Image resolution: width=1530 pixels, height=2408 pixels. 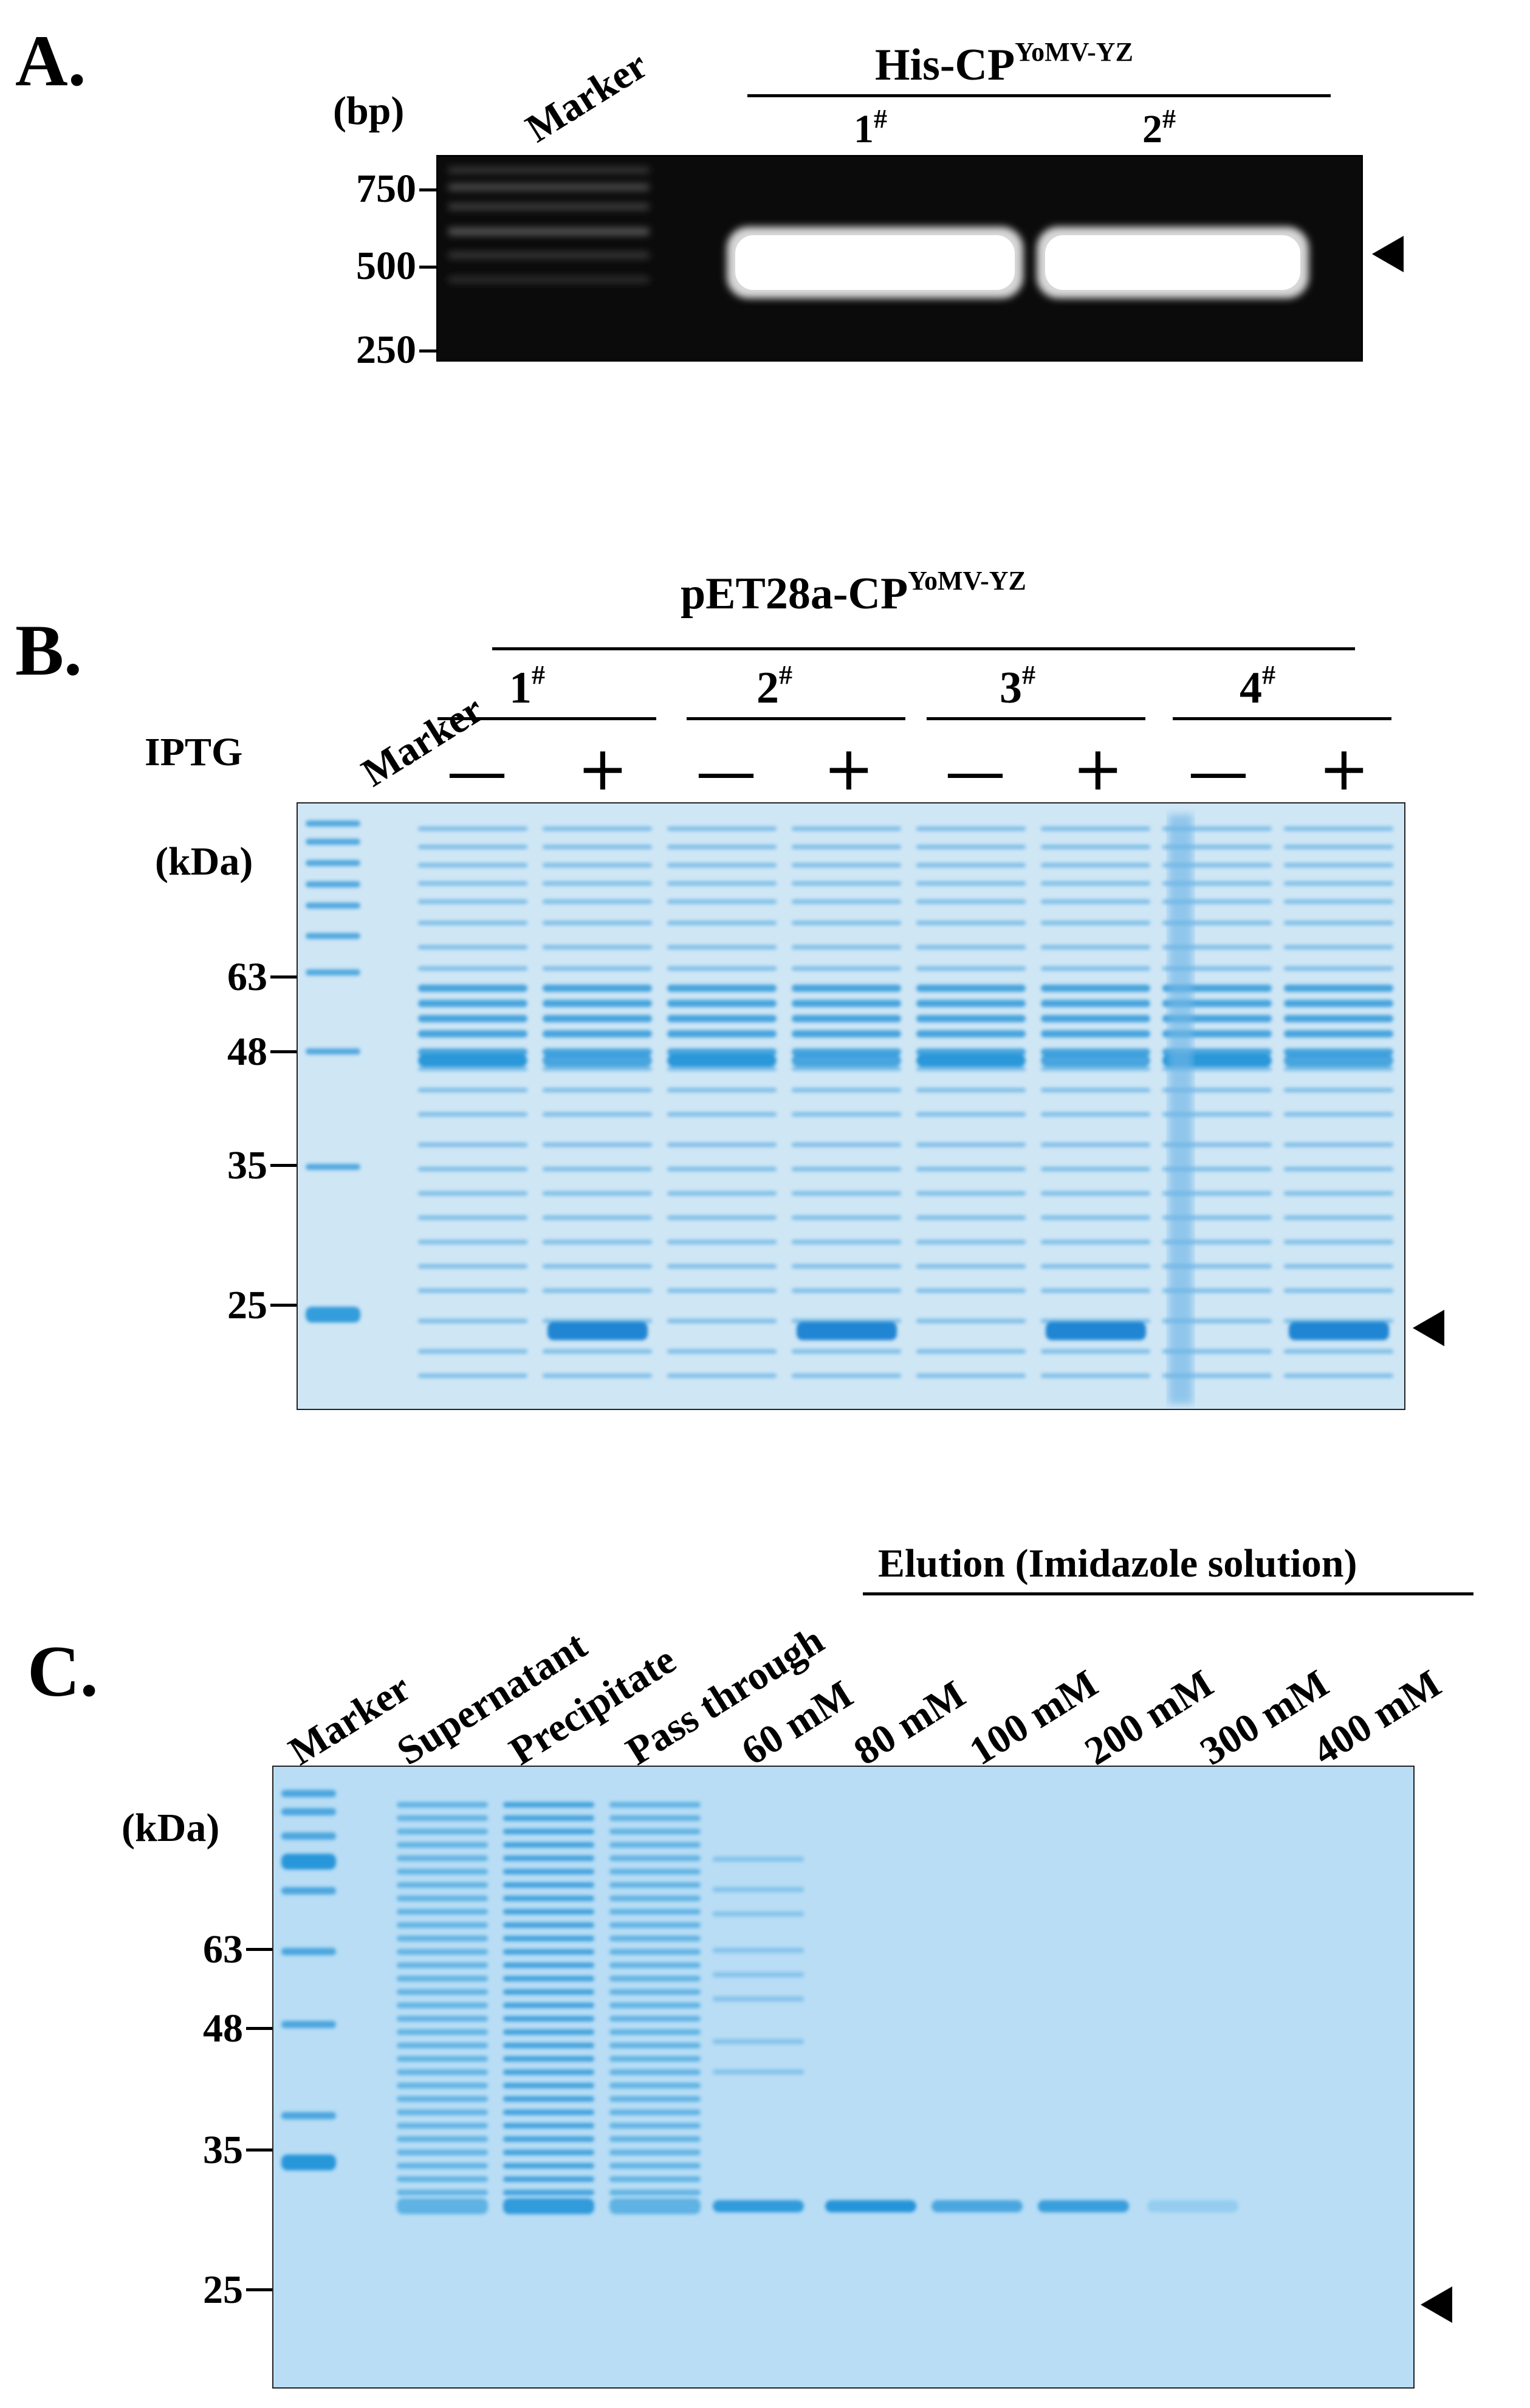 I want to click on panel-b-label: B., so click(x=49, y=650).